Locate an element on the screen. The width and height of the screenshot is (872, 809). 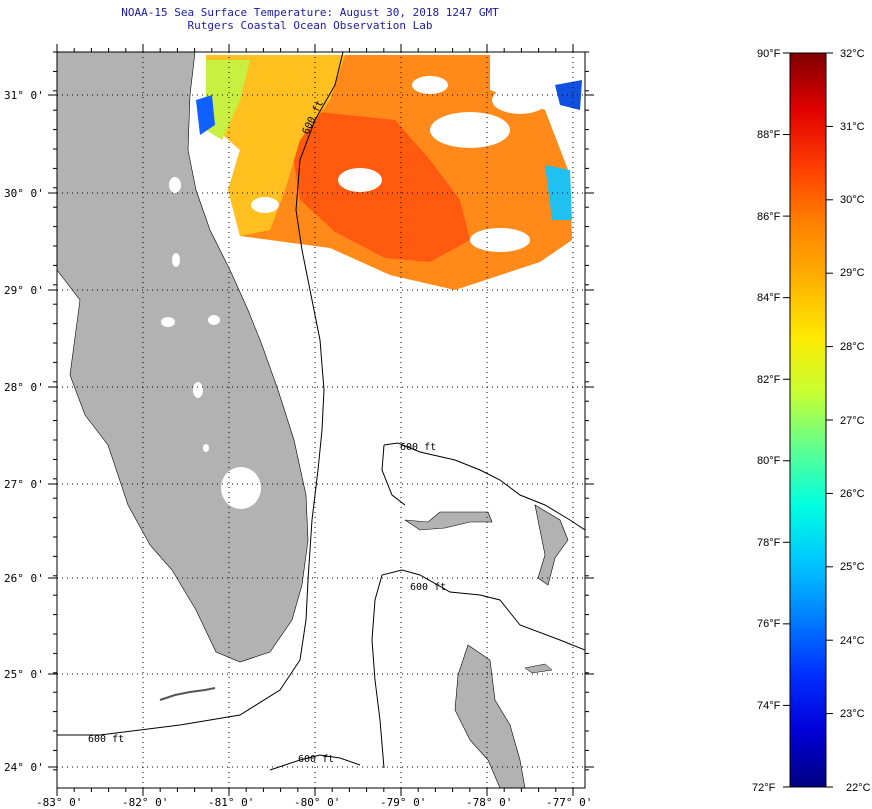
lon-label: -77° 0' is located at coordinates (569, 802).